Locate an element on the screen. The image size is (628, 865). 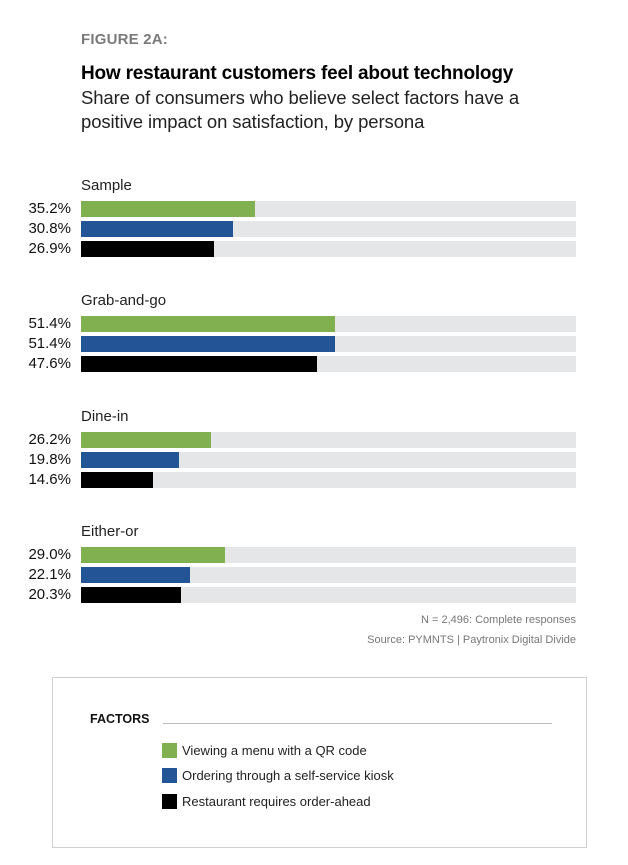
group-label: Sample is located at coordinates (106, 185).